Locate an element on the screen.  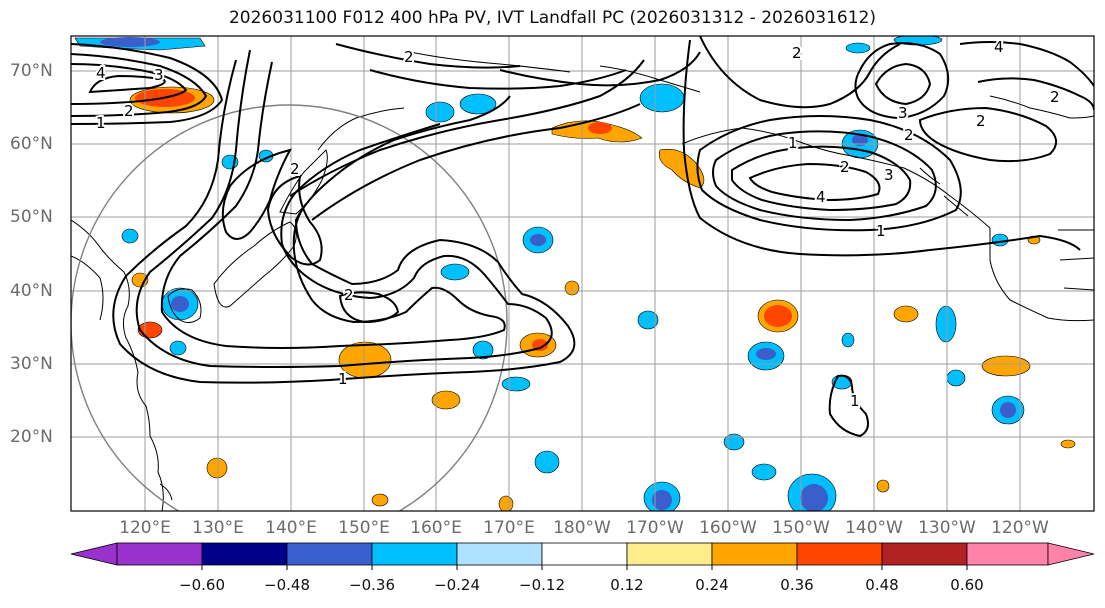
colorbar-extend-max is located at coordinates (1071, 554).